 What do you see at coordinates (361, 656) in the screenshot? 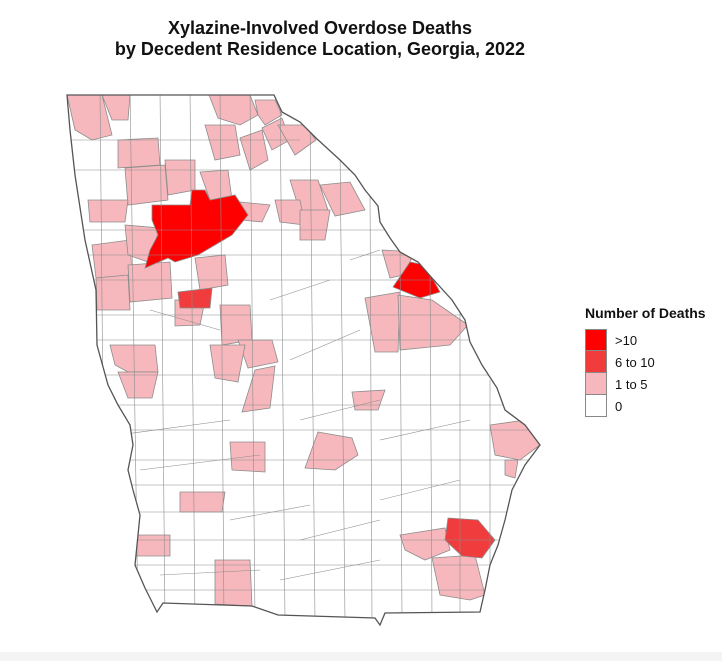
I see `bottom-strip` at bounding box center [361, 656].